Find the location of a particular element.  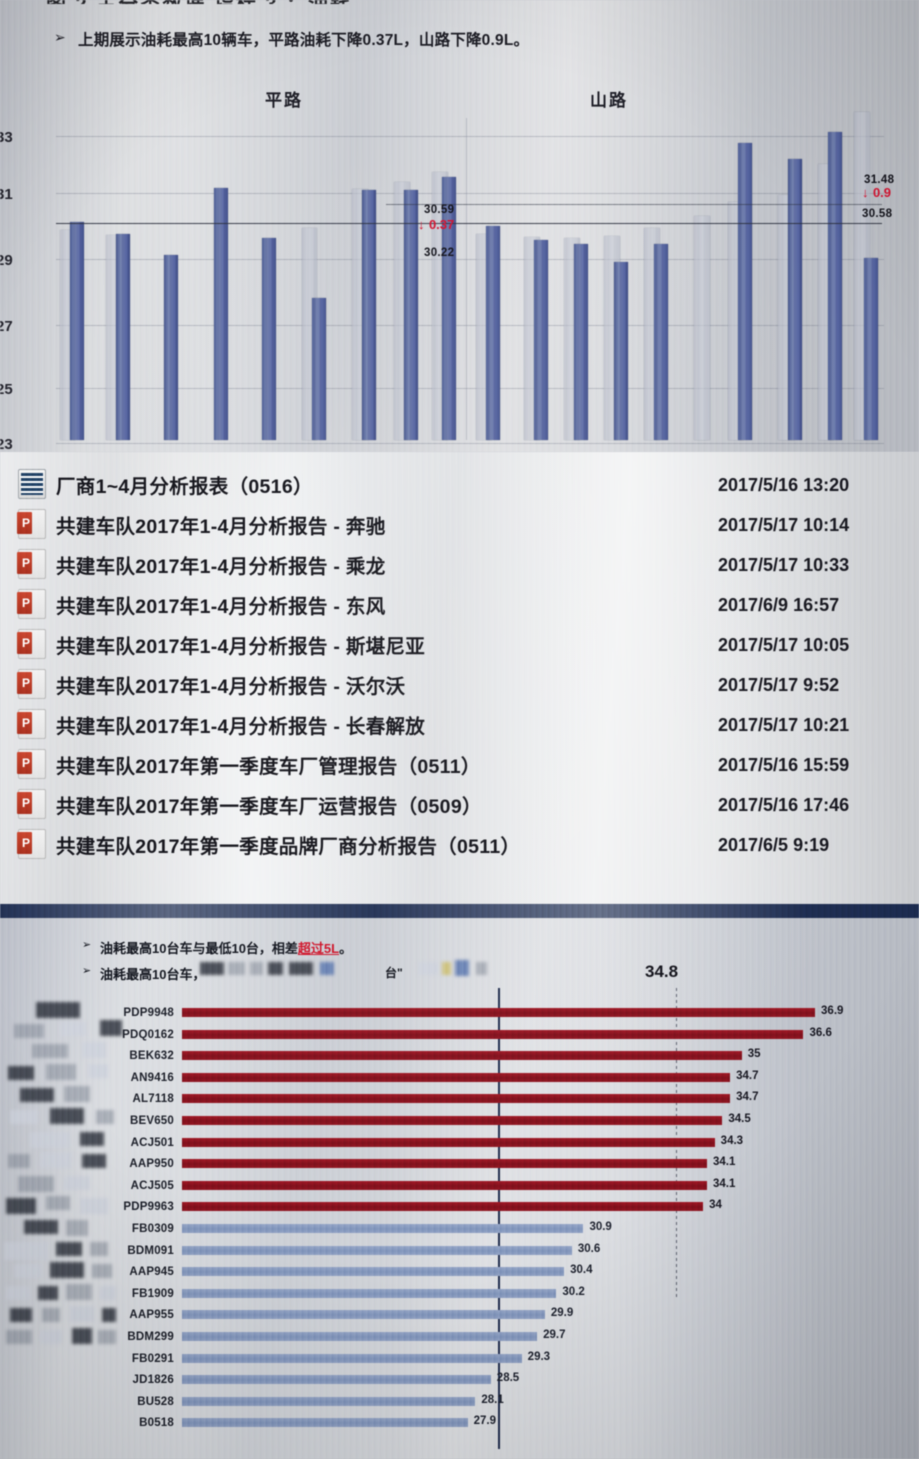

bar-category-label: BEV650 is located at coordinates (151, 1121).